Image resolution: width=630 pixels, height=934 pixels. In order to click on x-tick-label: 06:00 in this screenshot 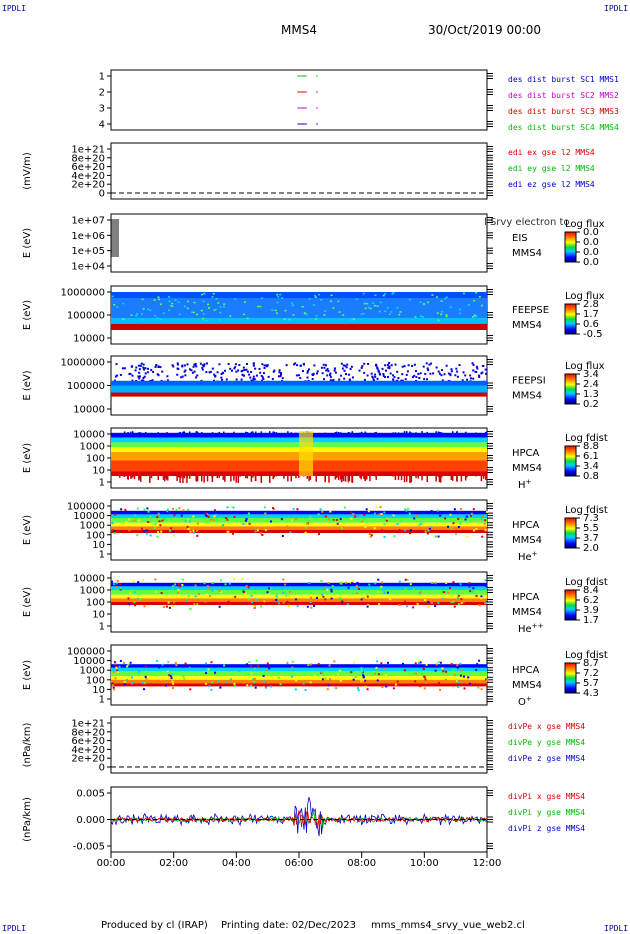, I will do `click(299, 863)`.